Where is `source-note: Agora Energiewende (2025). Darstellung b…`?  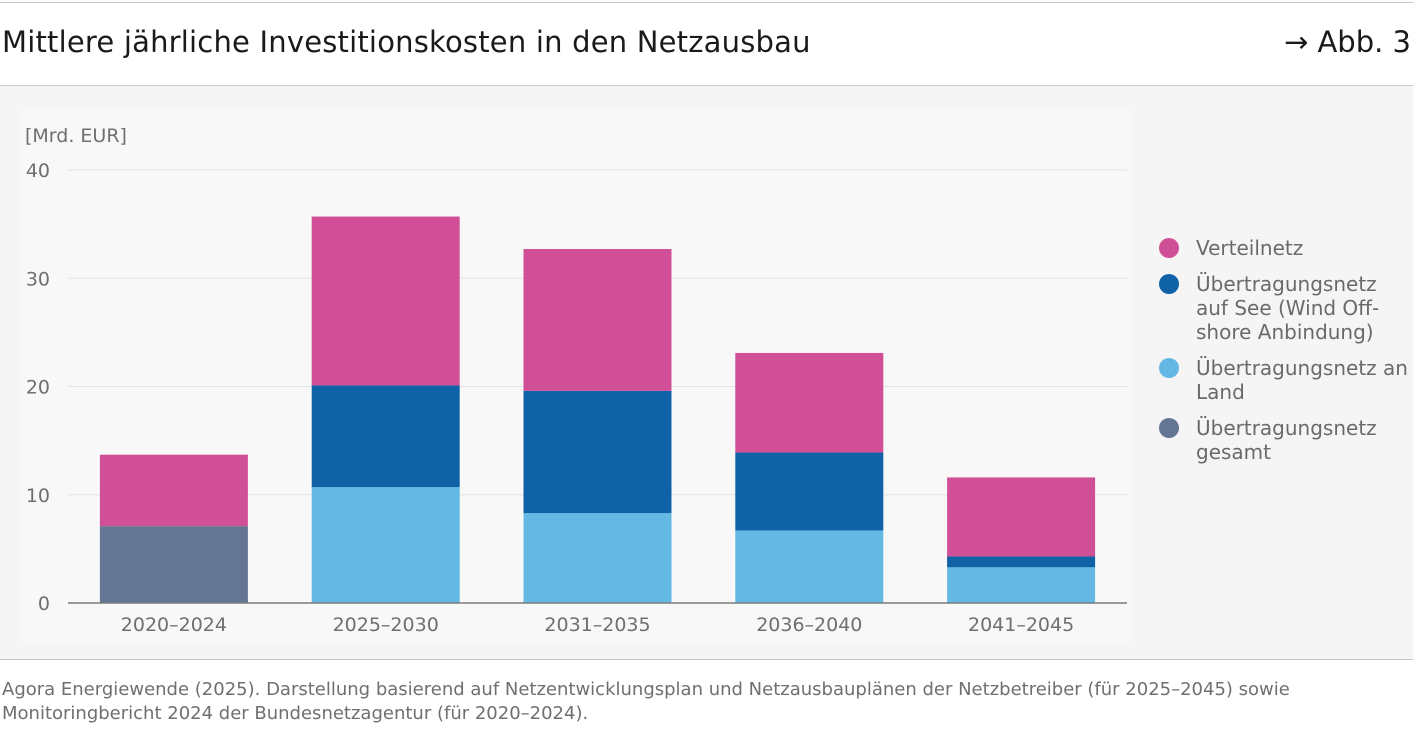
source-note: Agora Energiewende (2025). Darstellung b… is located at coordinates (646, 701).